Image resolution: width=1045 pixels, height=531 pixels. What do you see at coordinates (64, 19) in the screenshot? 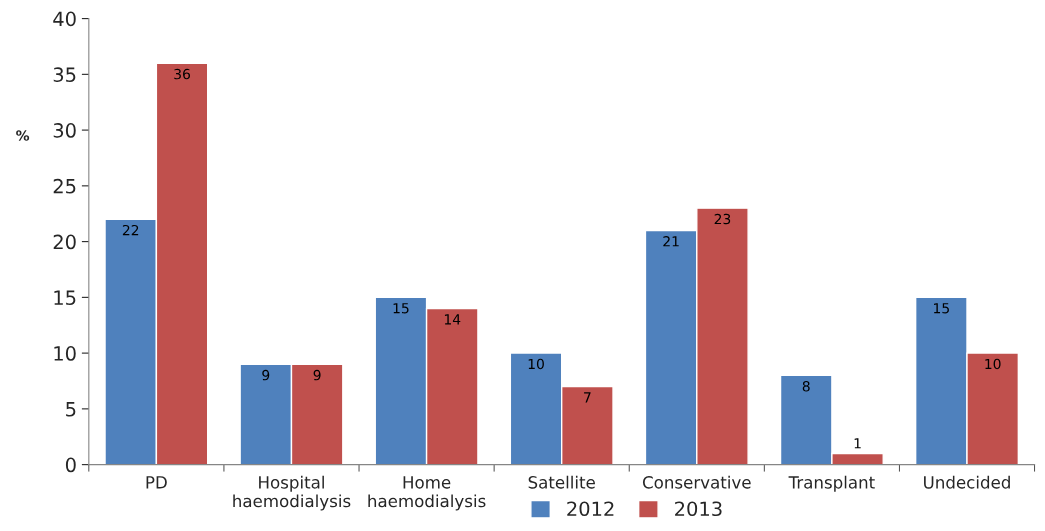
I see `y-tick-label: 40` at bounding box center [64, 19].